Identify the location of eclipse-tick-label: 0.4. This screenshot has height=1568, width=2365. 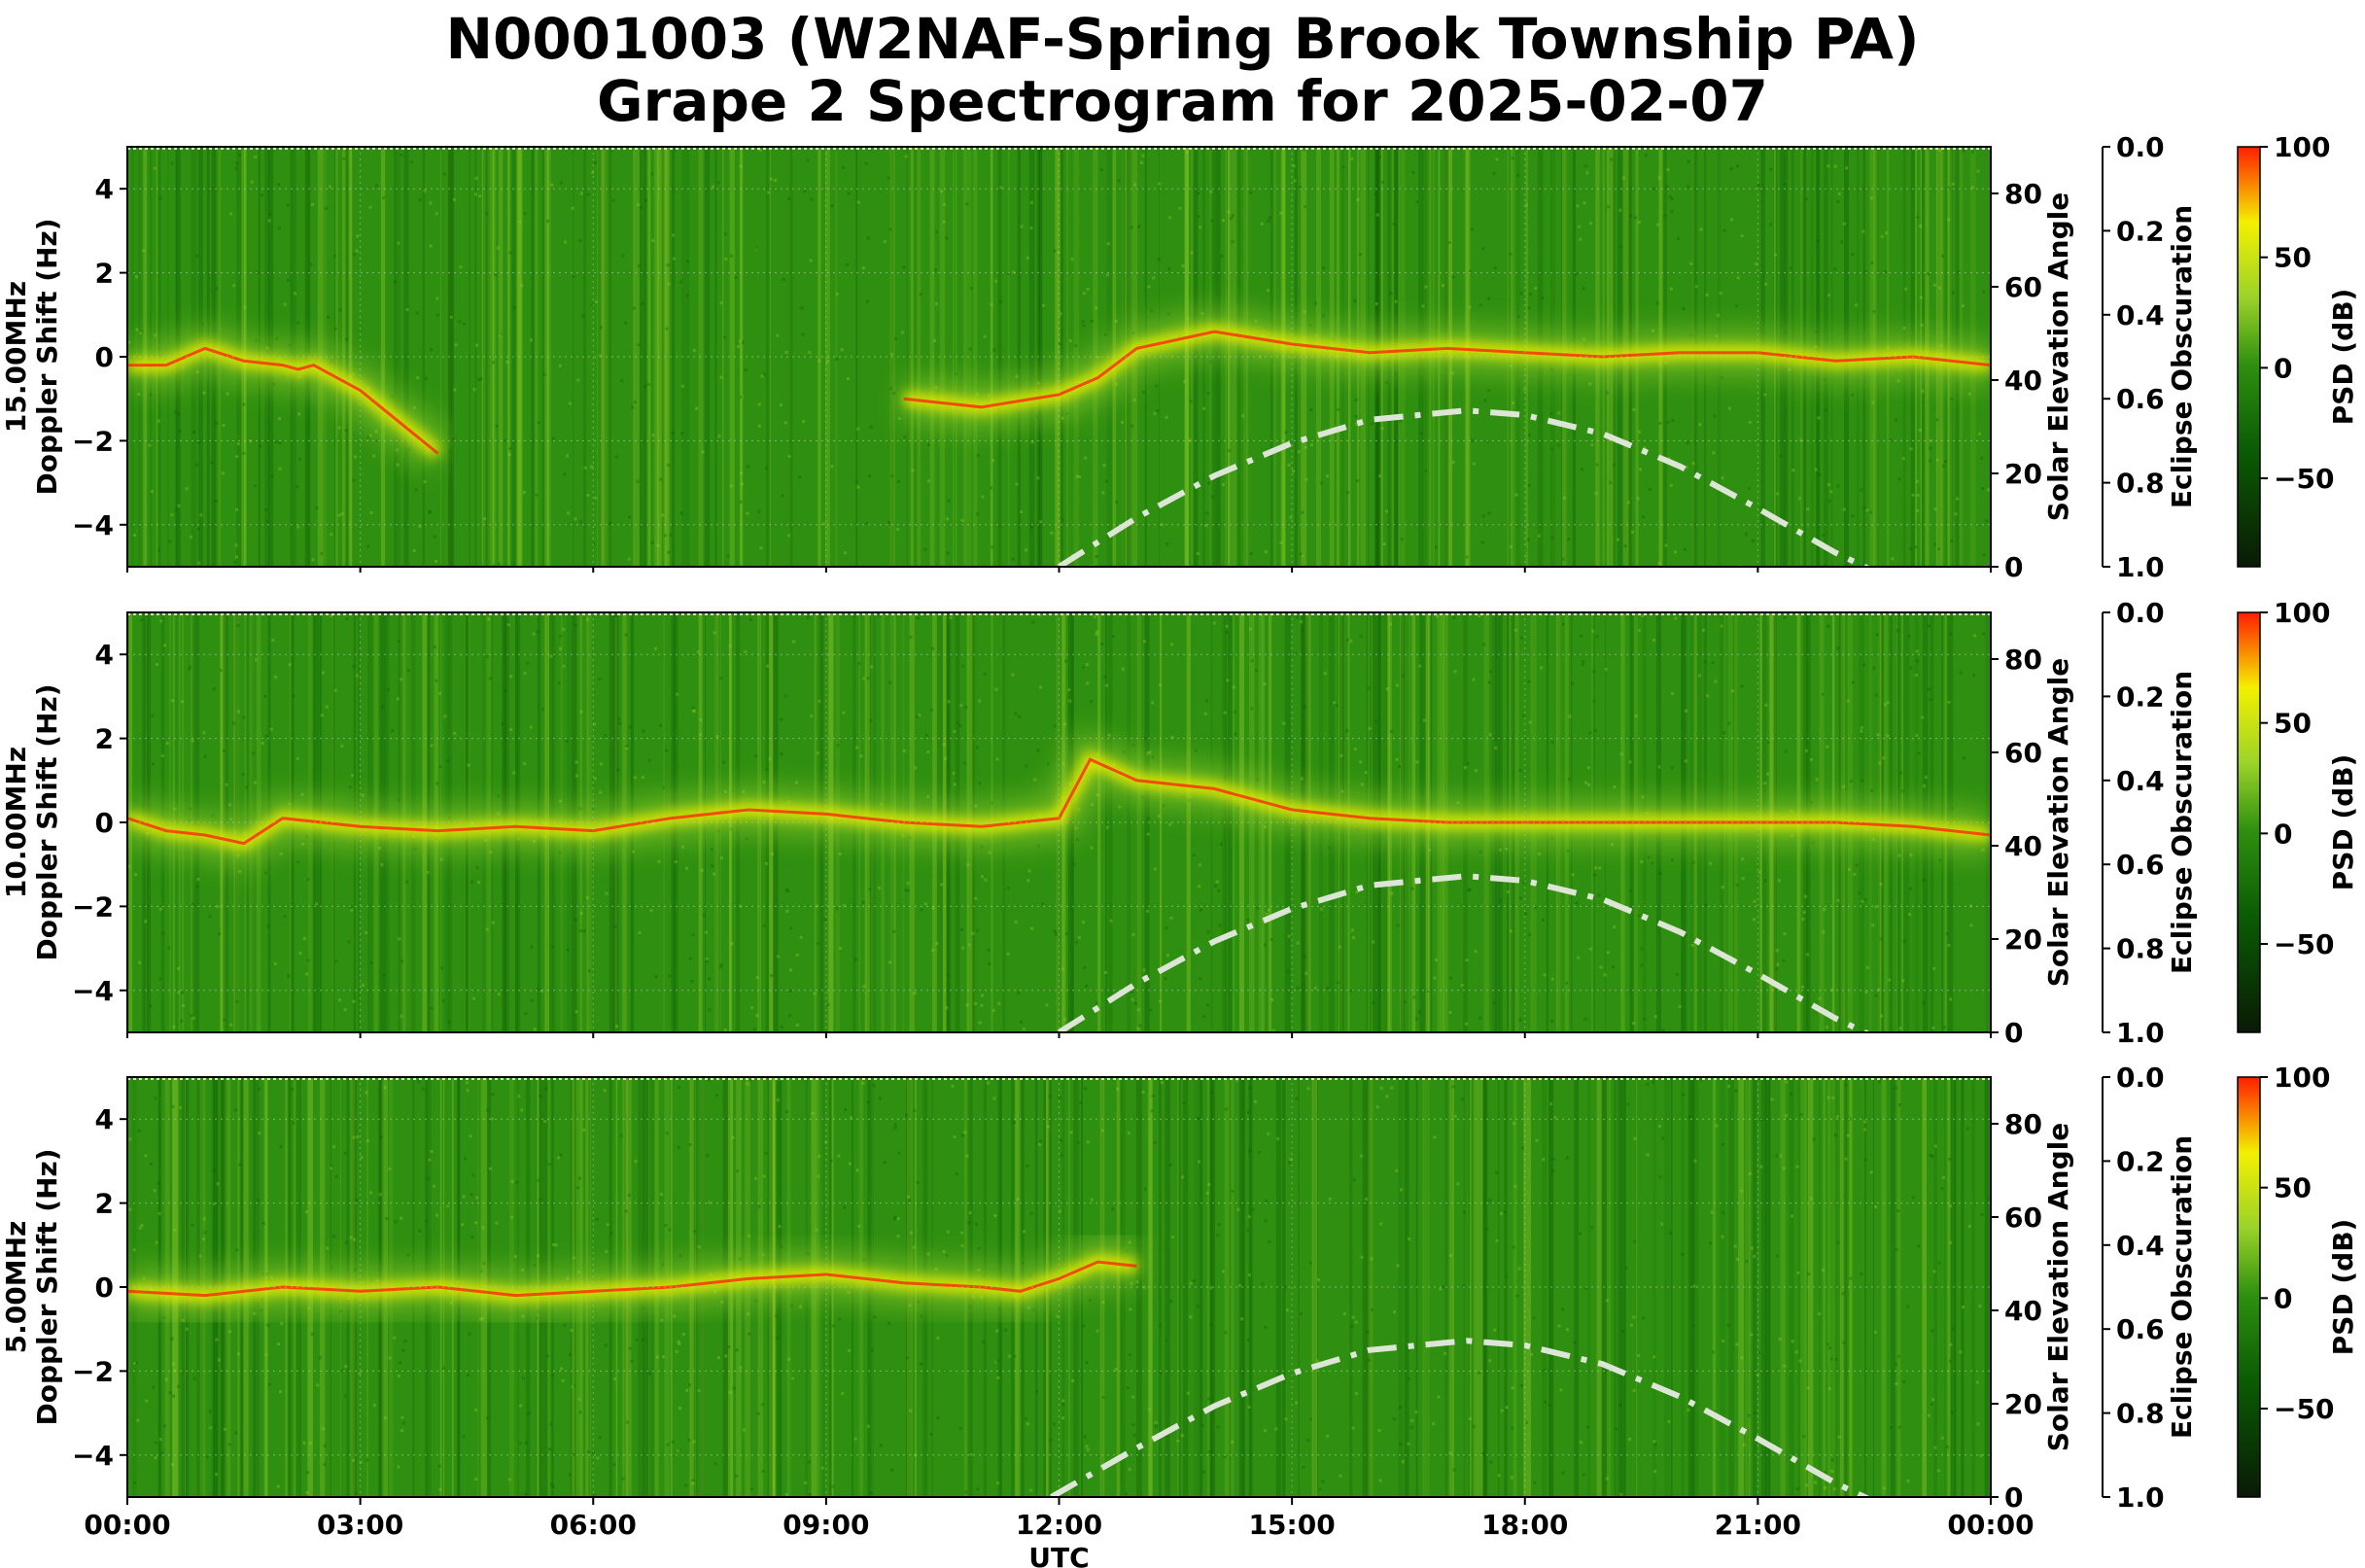
(2140, 1246).